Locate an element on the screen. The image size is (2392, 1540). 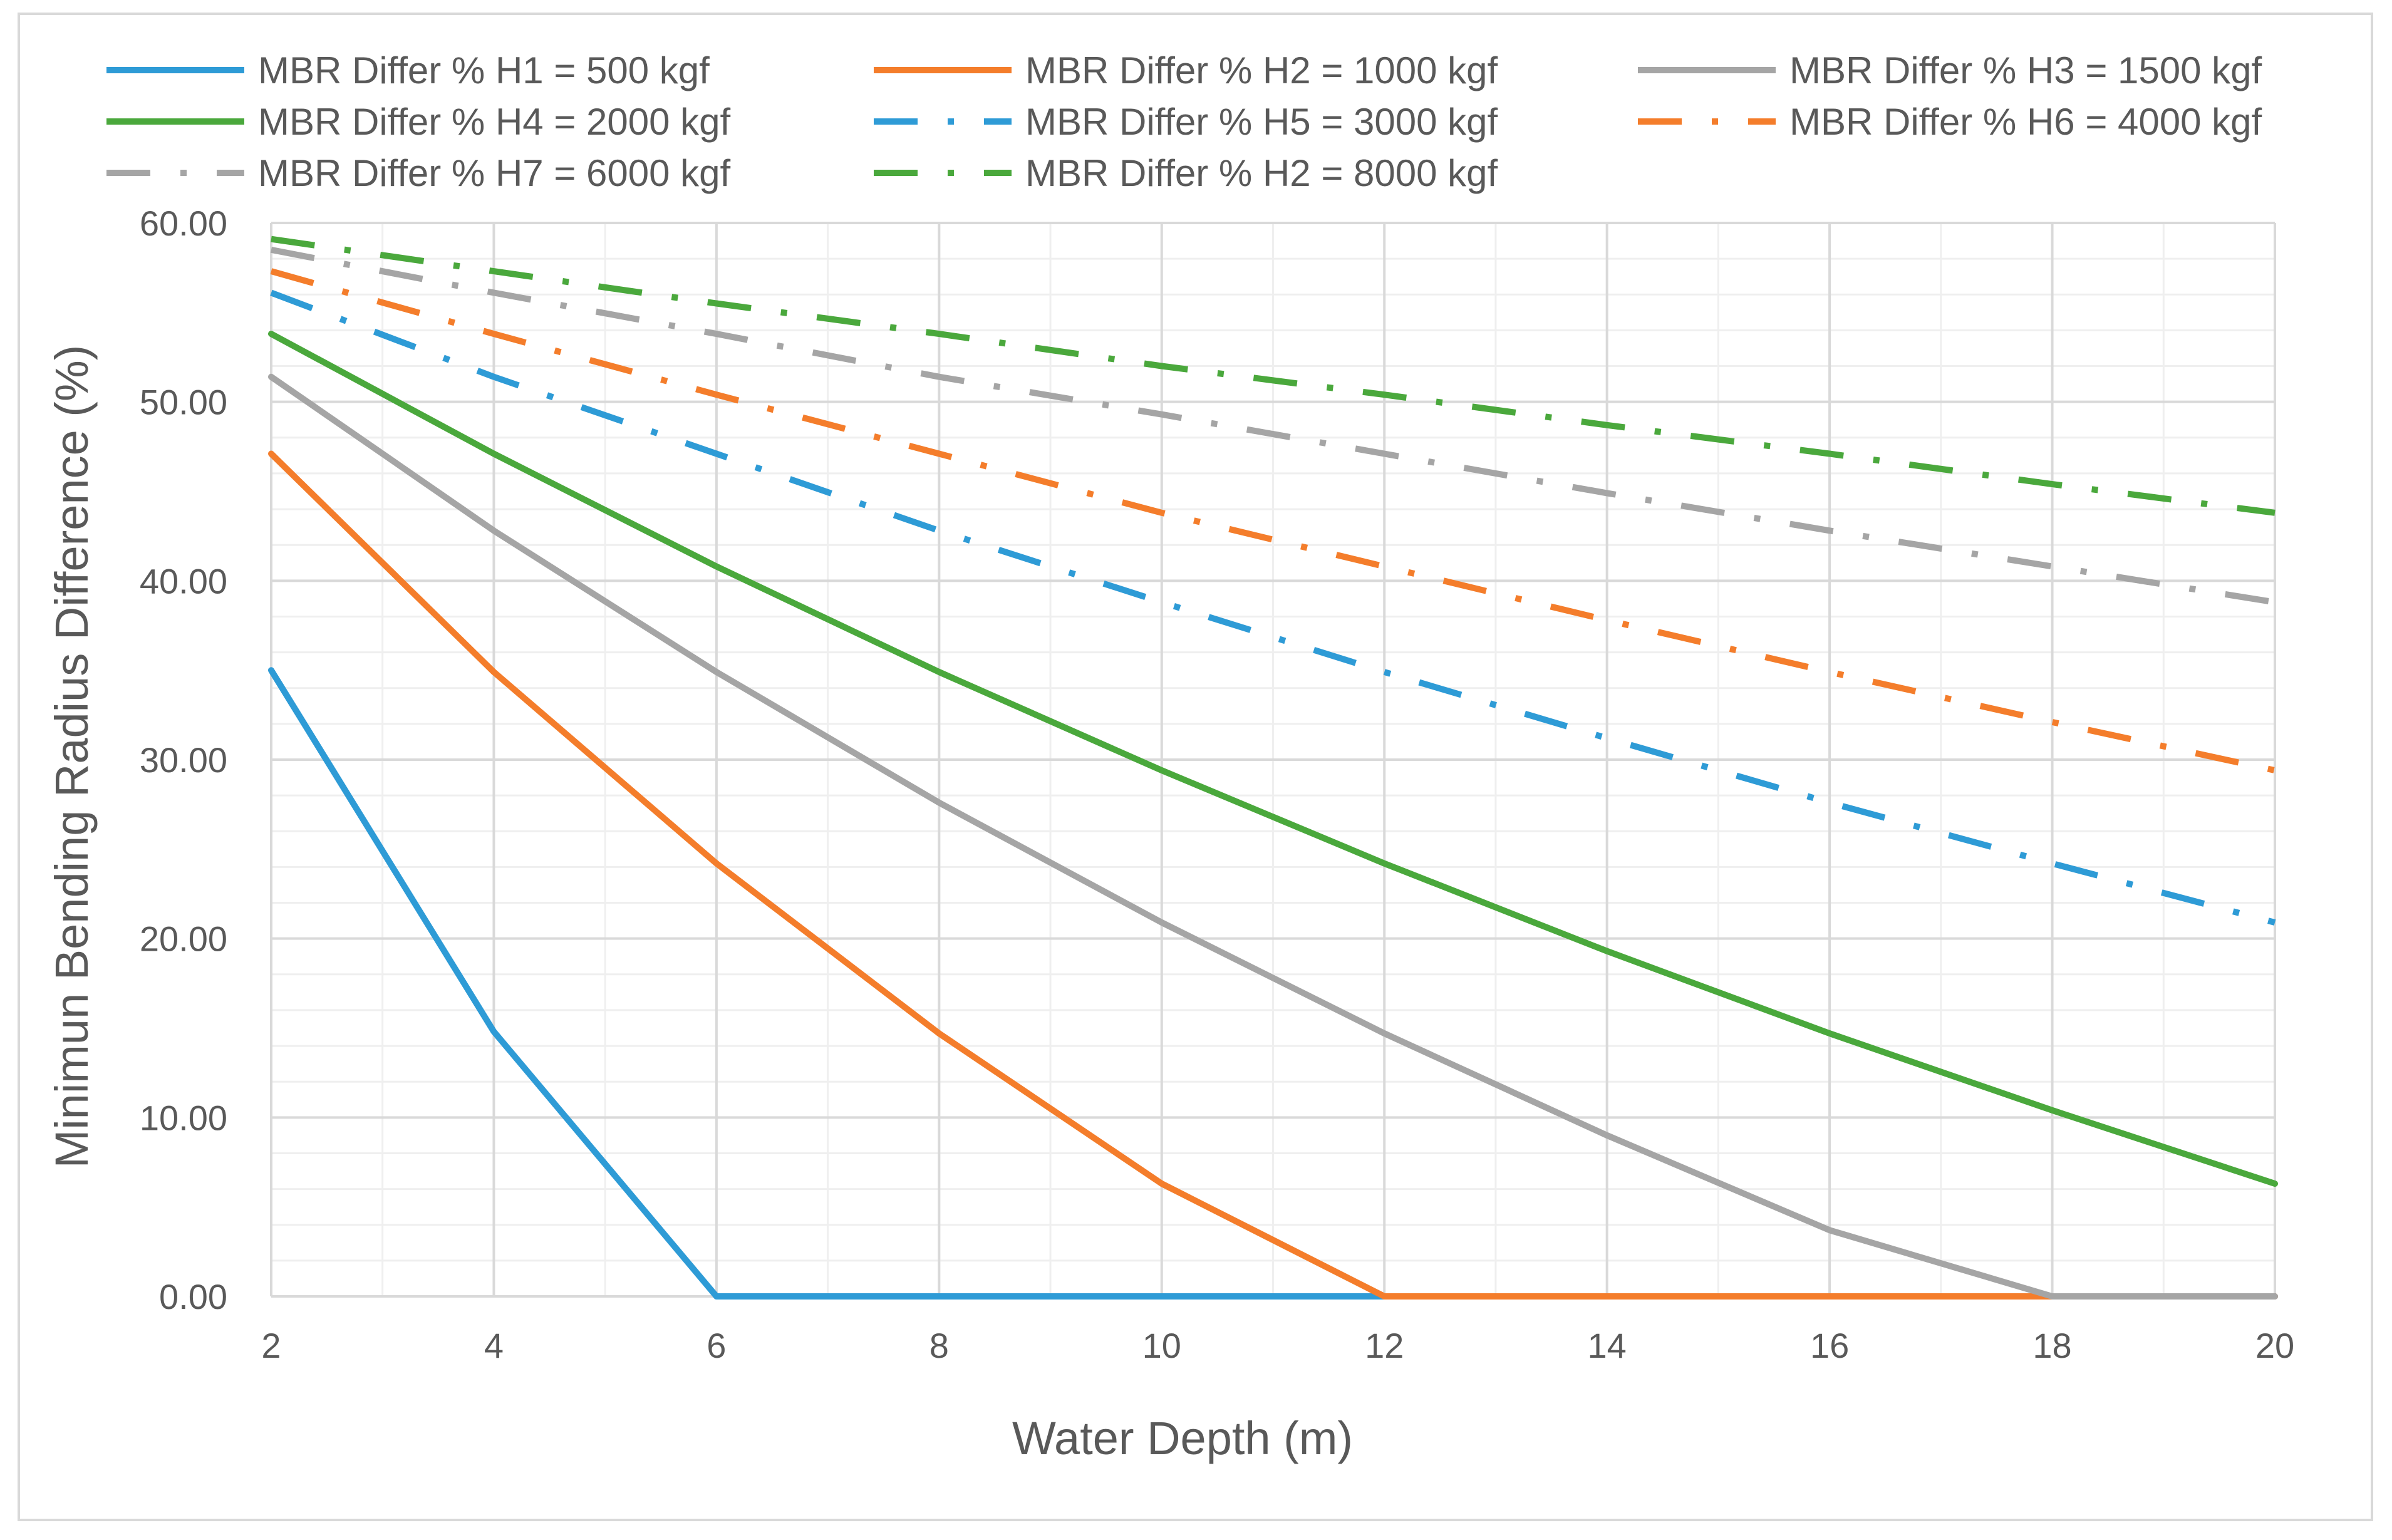
x-tick-label: 8 is located at coordinates (939, 1345).